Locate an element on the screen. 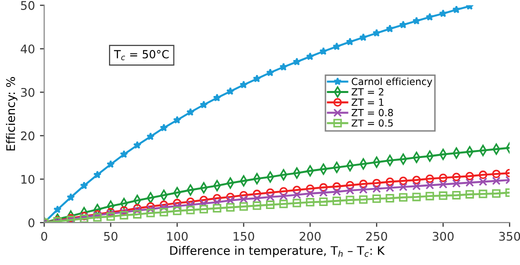  y-tick-label: 30 is located at coordinates (27, 92).